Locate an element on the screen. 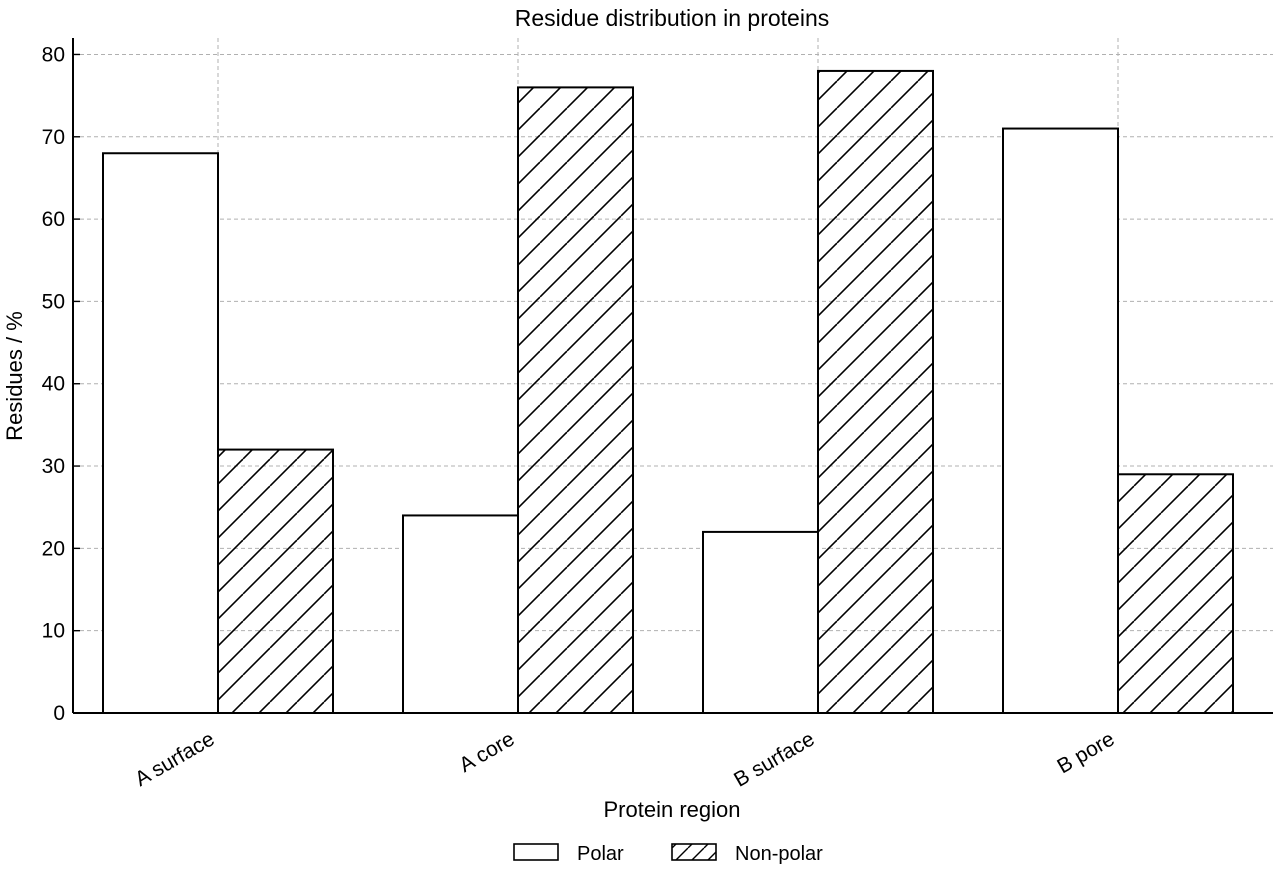 This screenshot has width=1280, height=880. y-tick-label: 10 is located at coordinates (53, 631).